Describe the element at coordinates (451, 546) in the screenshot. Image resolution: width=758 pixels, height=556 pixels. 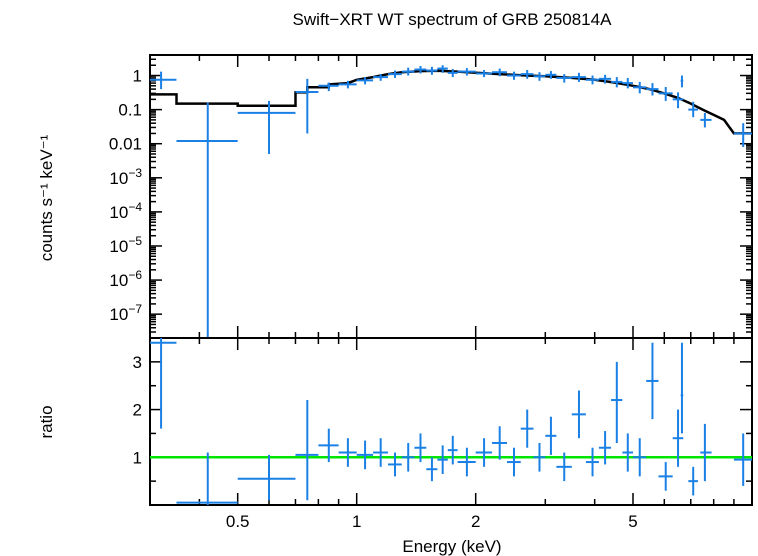
I see `x-axis-label: Energy (keV)` at that location.